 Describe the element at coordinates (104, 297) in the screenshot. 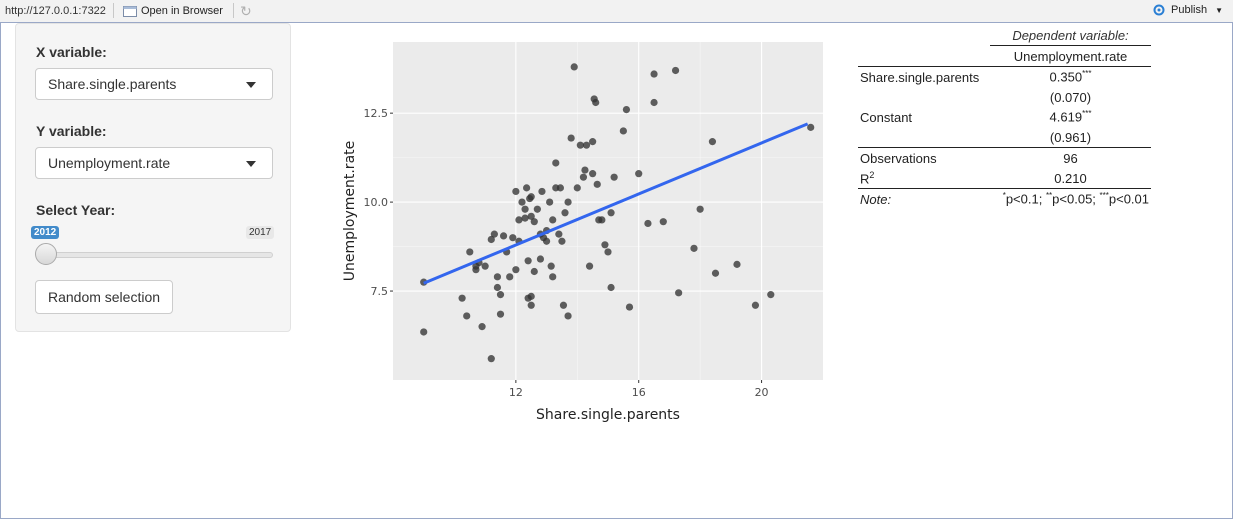

I see `random-selection-button: Random selection` at that location.